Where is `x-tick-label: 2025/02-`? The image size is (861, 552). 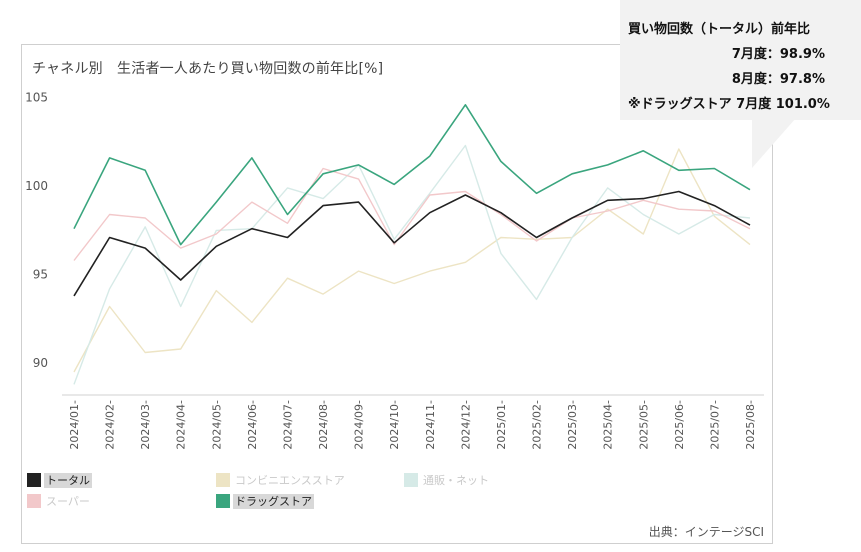
x-tick-label: 2025/02- is located at coordinates (537, 425).